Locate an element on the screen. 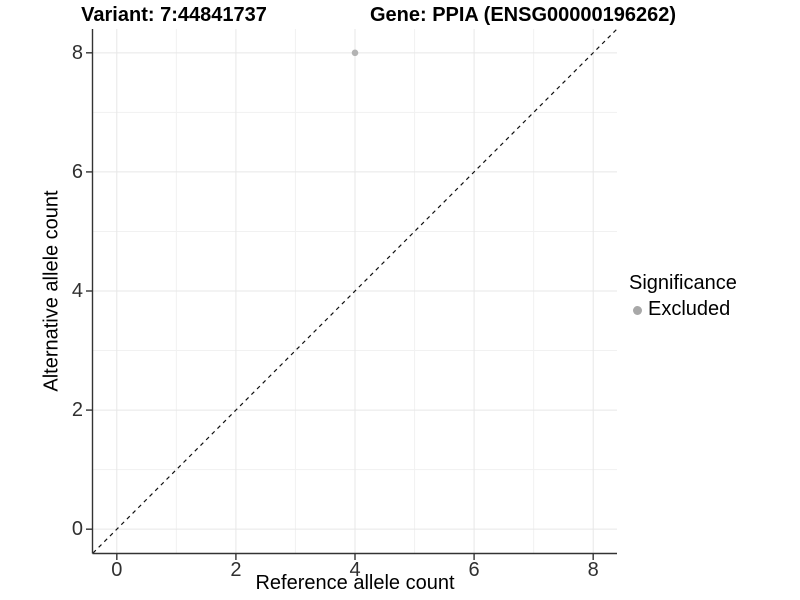 The height and width of the screenshot is (600, 800). excluded-point-icon is located at coordinates (637, 310).